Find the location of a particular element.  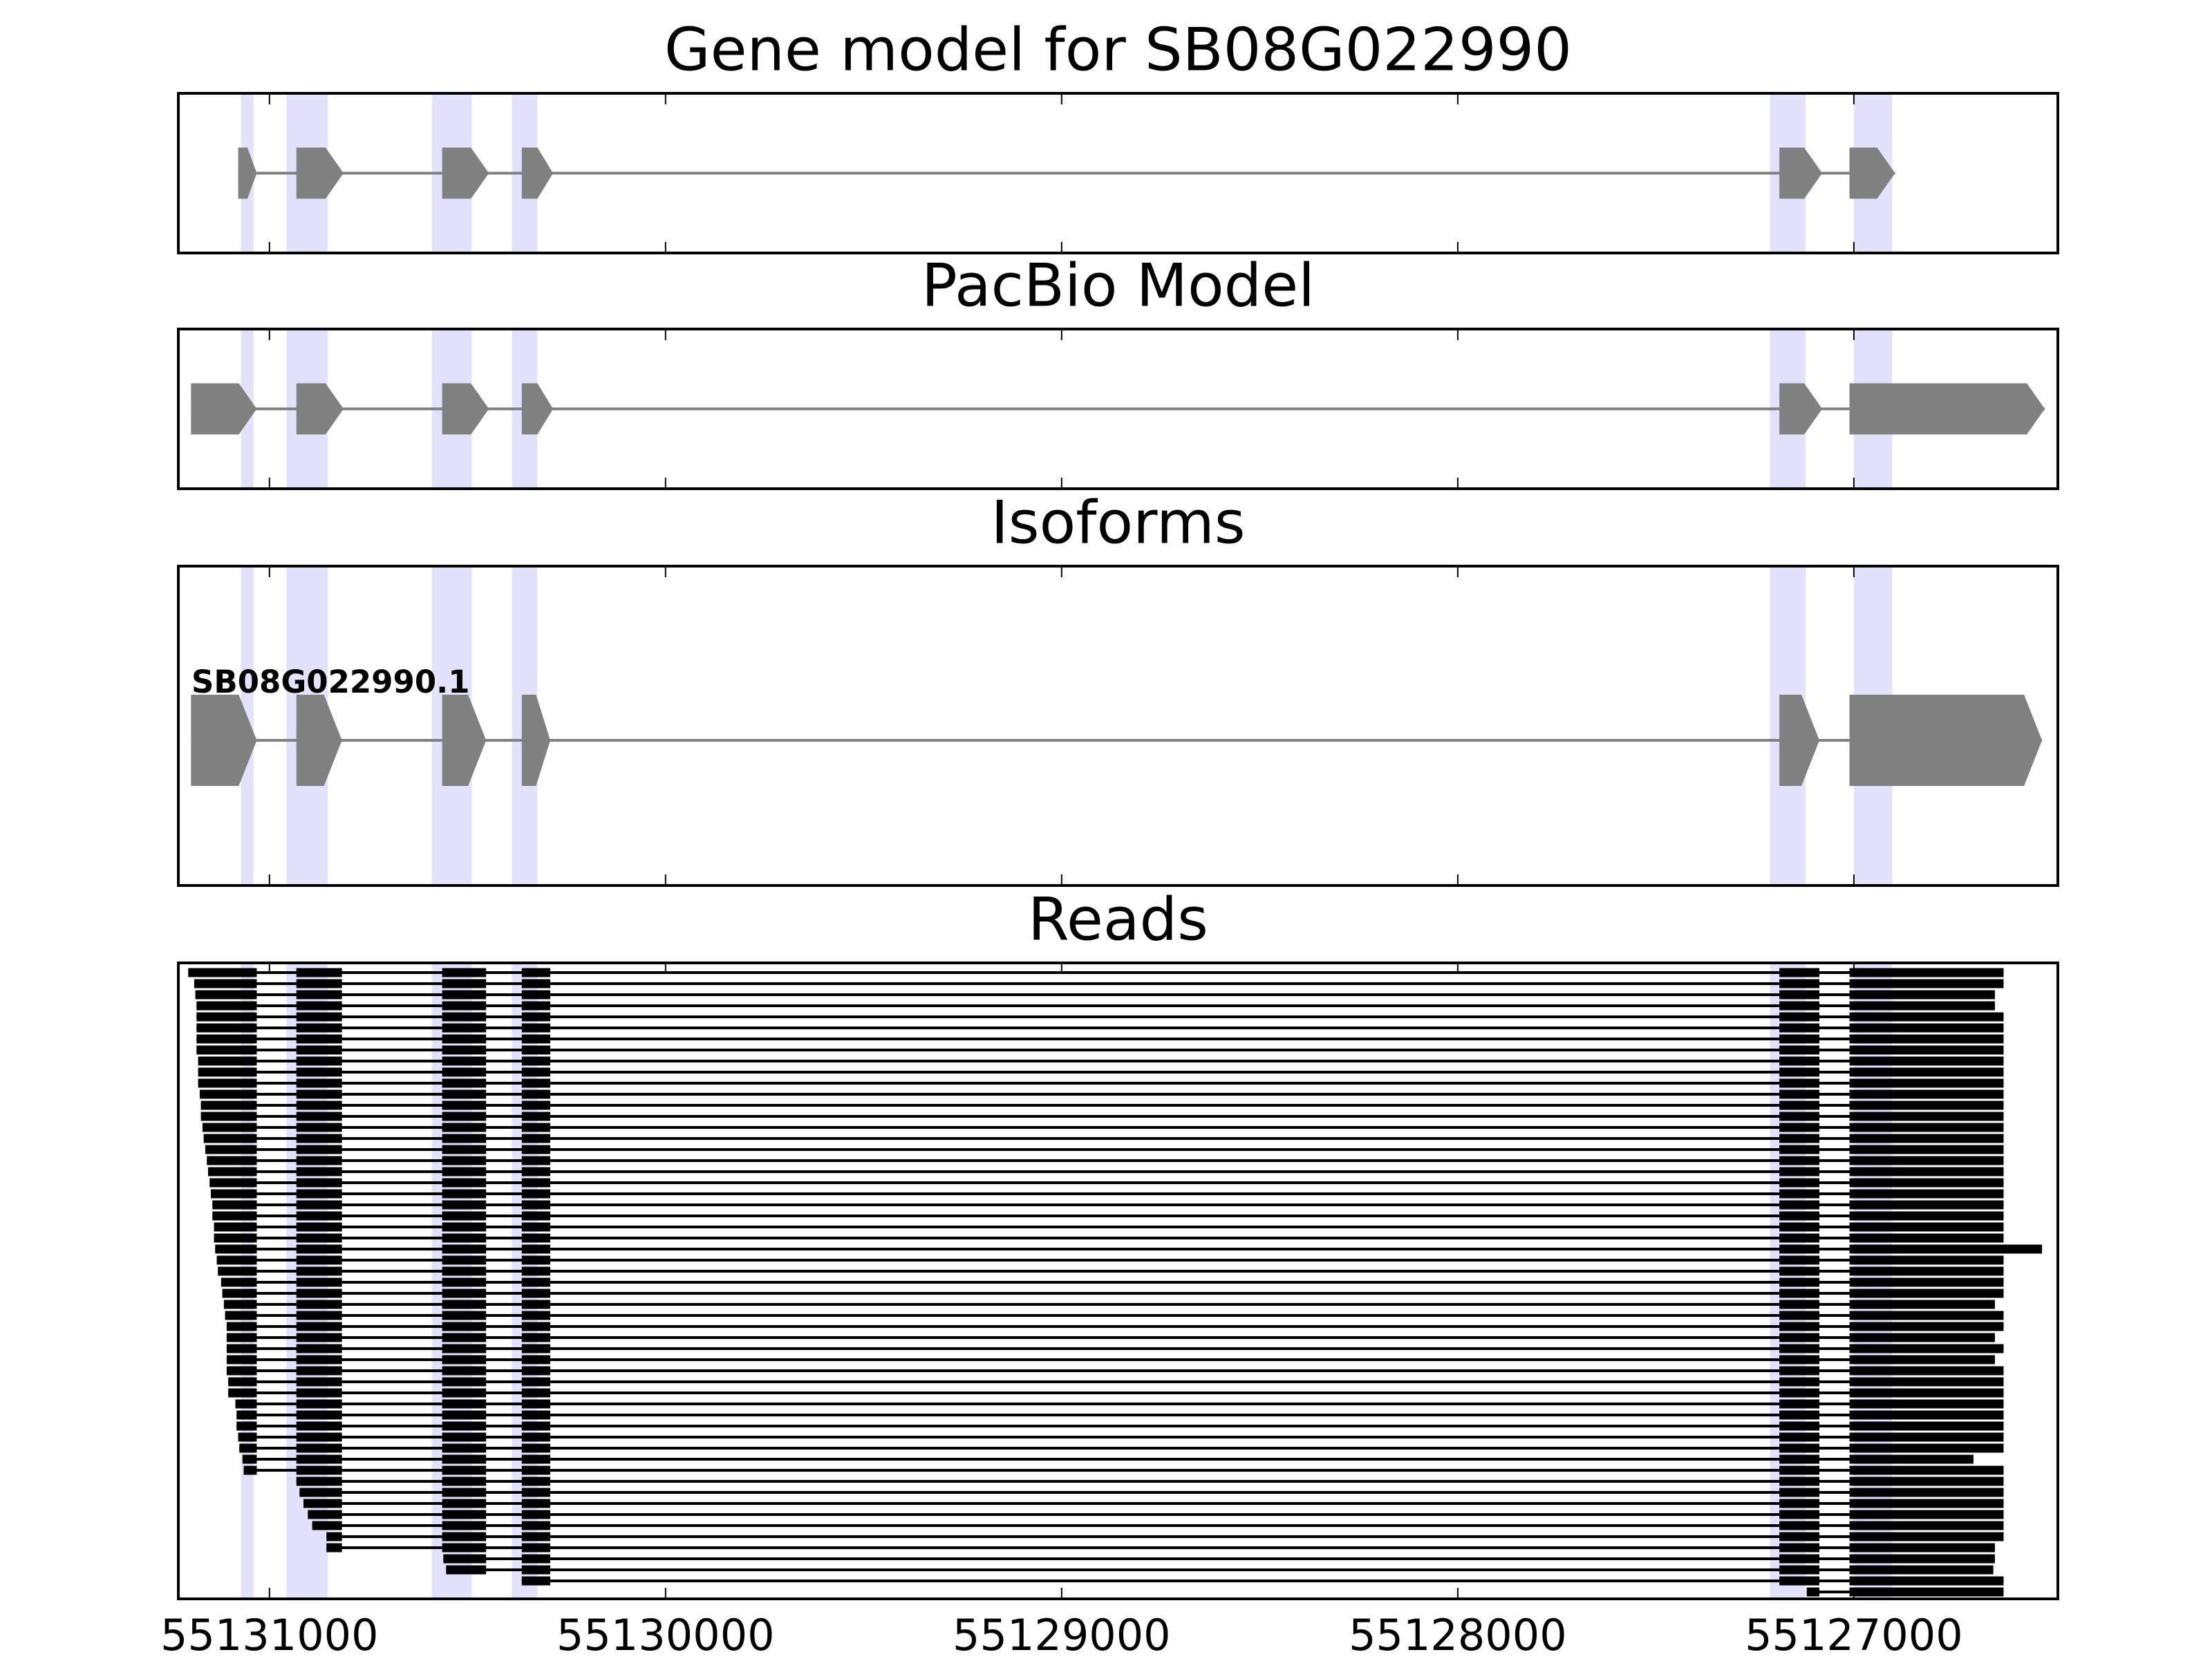

panel is located at coordinates (1118, 409).